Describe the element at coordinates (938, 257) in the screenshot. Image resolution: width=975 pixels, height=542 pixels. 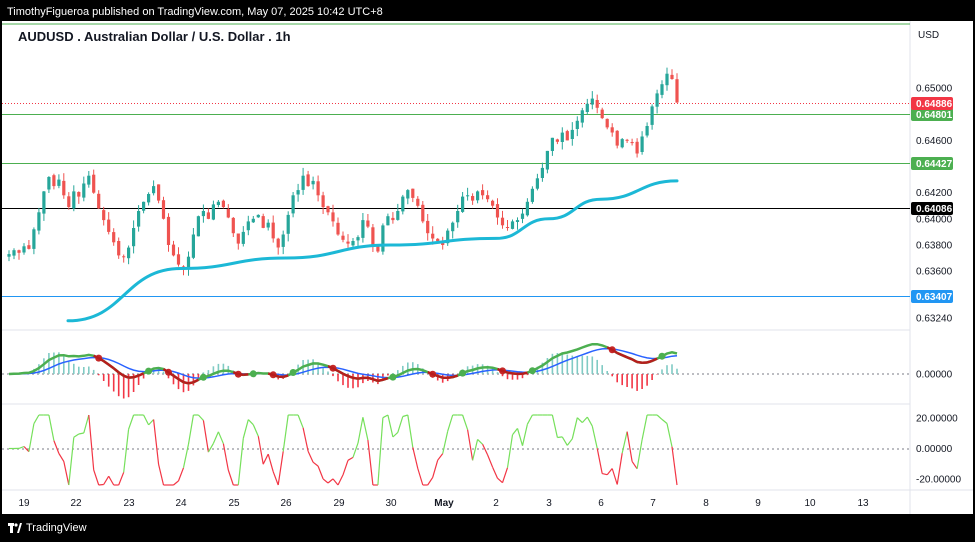
I see `price-axis: USD 0.00000 20.00000 0.00000 -20.00000` at that location.